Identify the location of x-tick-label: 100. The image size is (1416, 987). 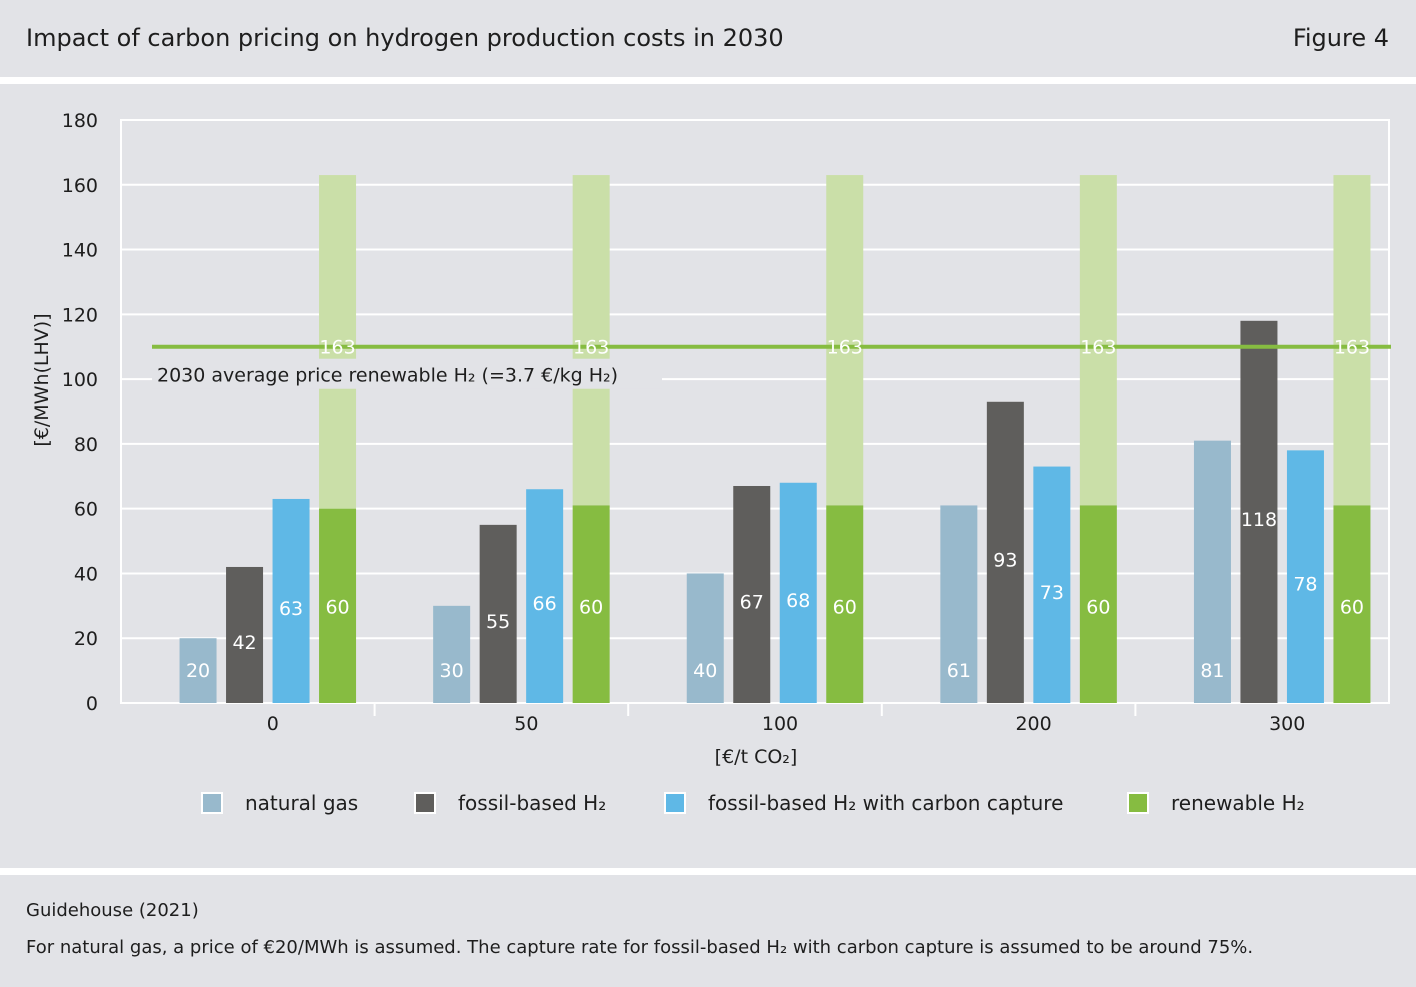
(780, 724).